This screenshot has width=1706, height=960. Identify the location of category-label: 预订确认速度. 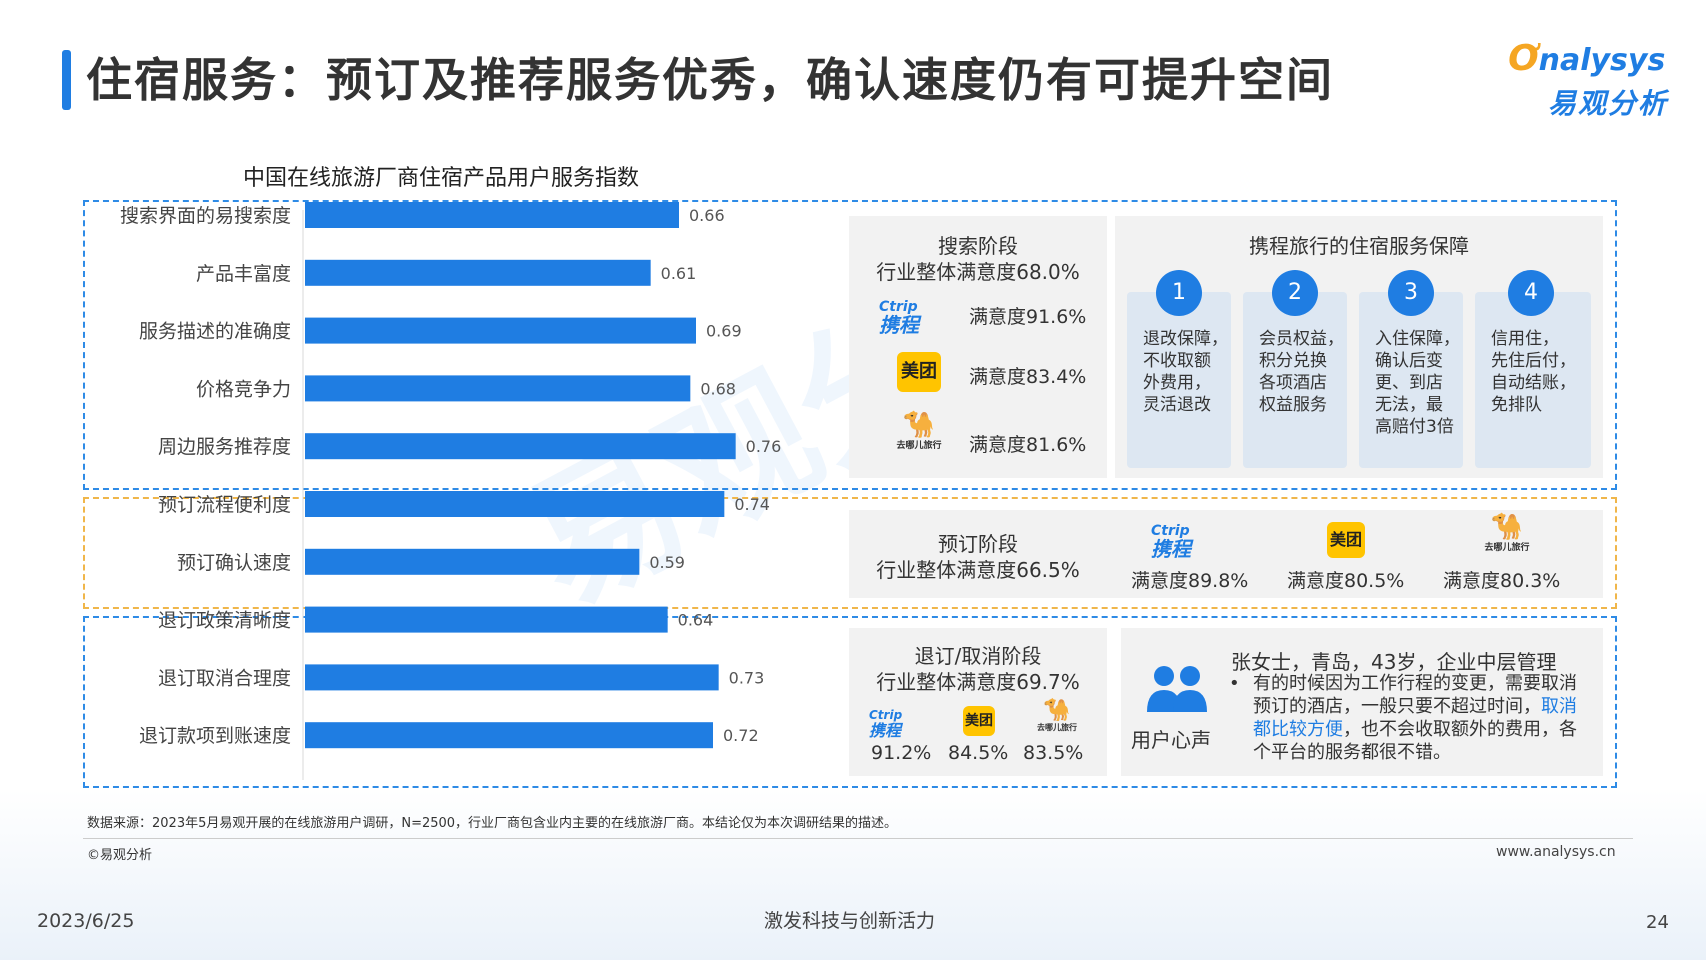
(234, 563).